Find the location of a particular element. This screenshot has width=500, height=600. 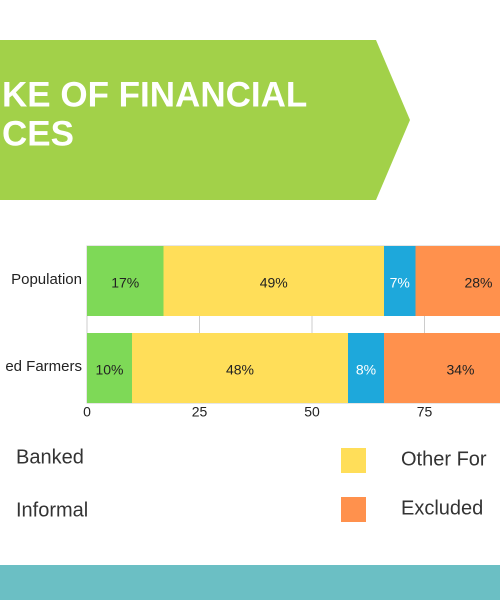

legend-label: Informal is located at coordinates (52, 510).